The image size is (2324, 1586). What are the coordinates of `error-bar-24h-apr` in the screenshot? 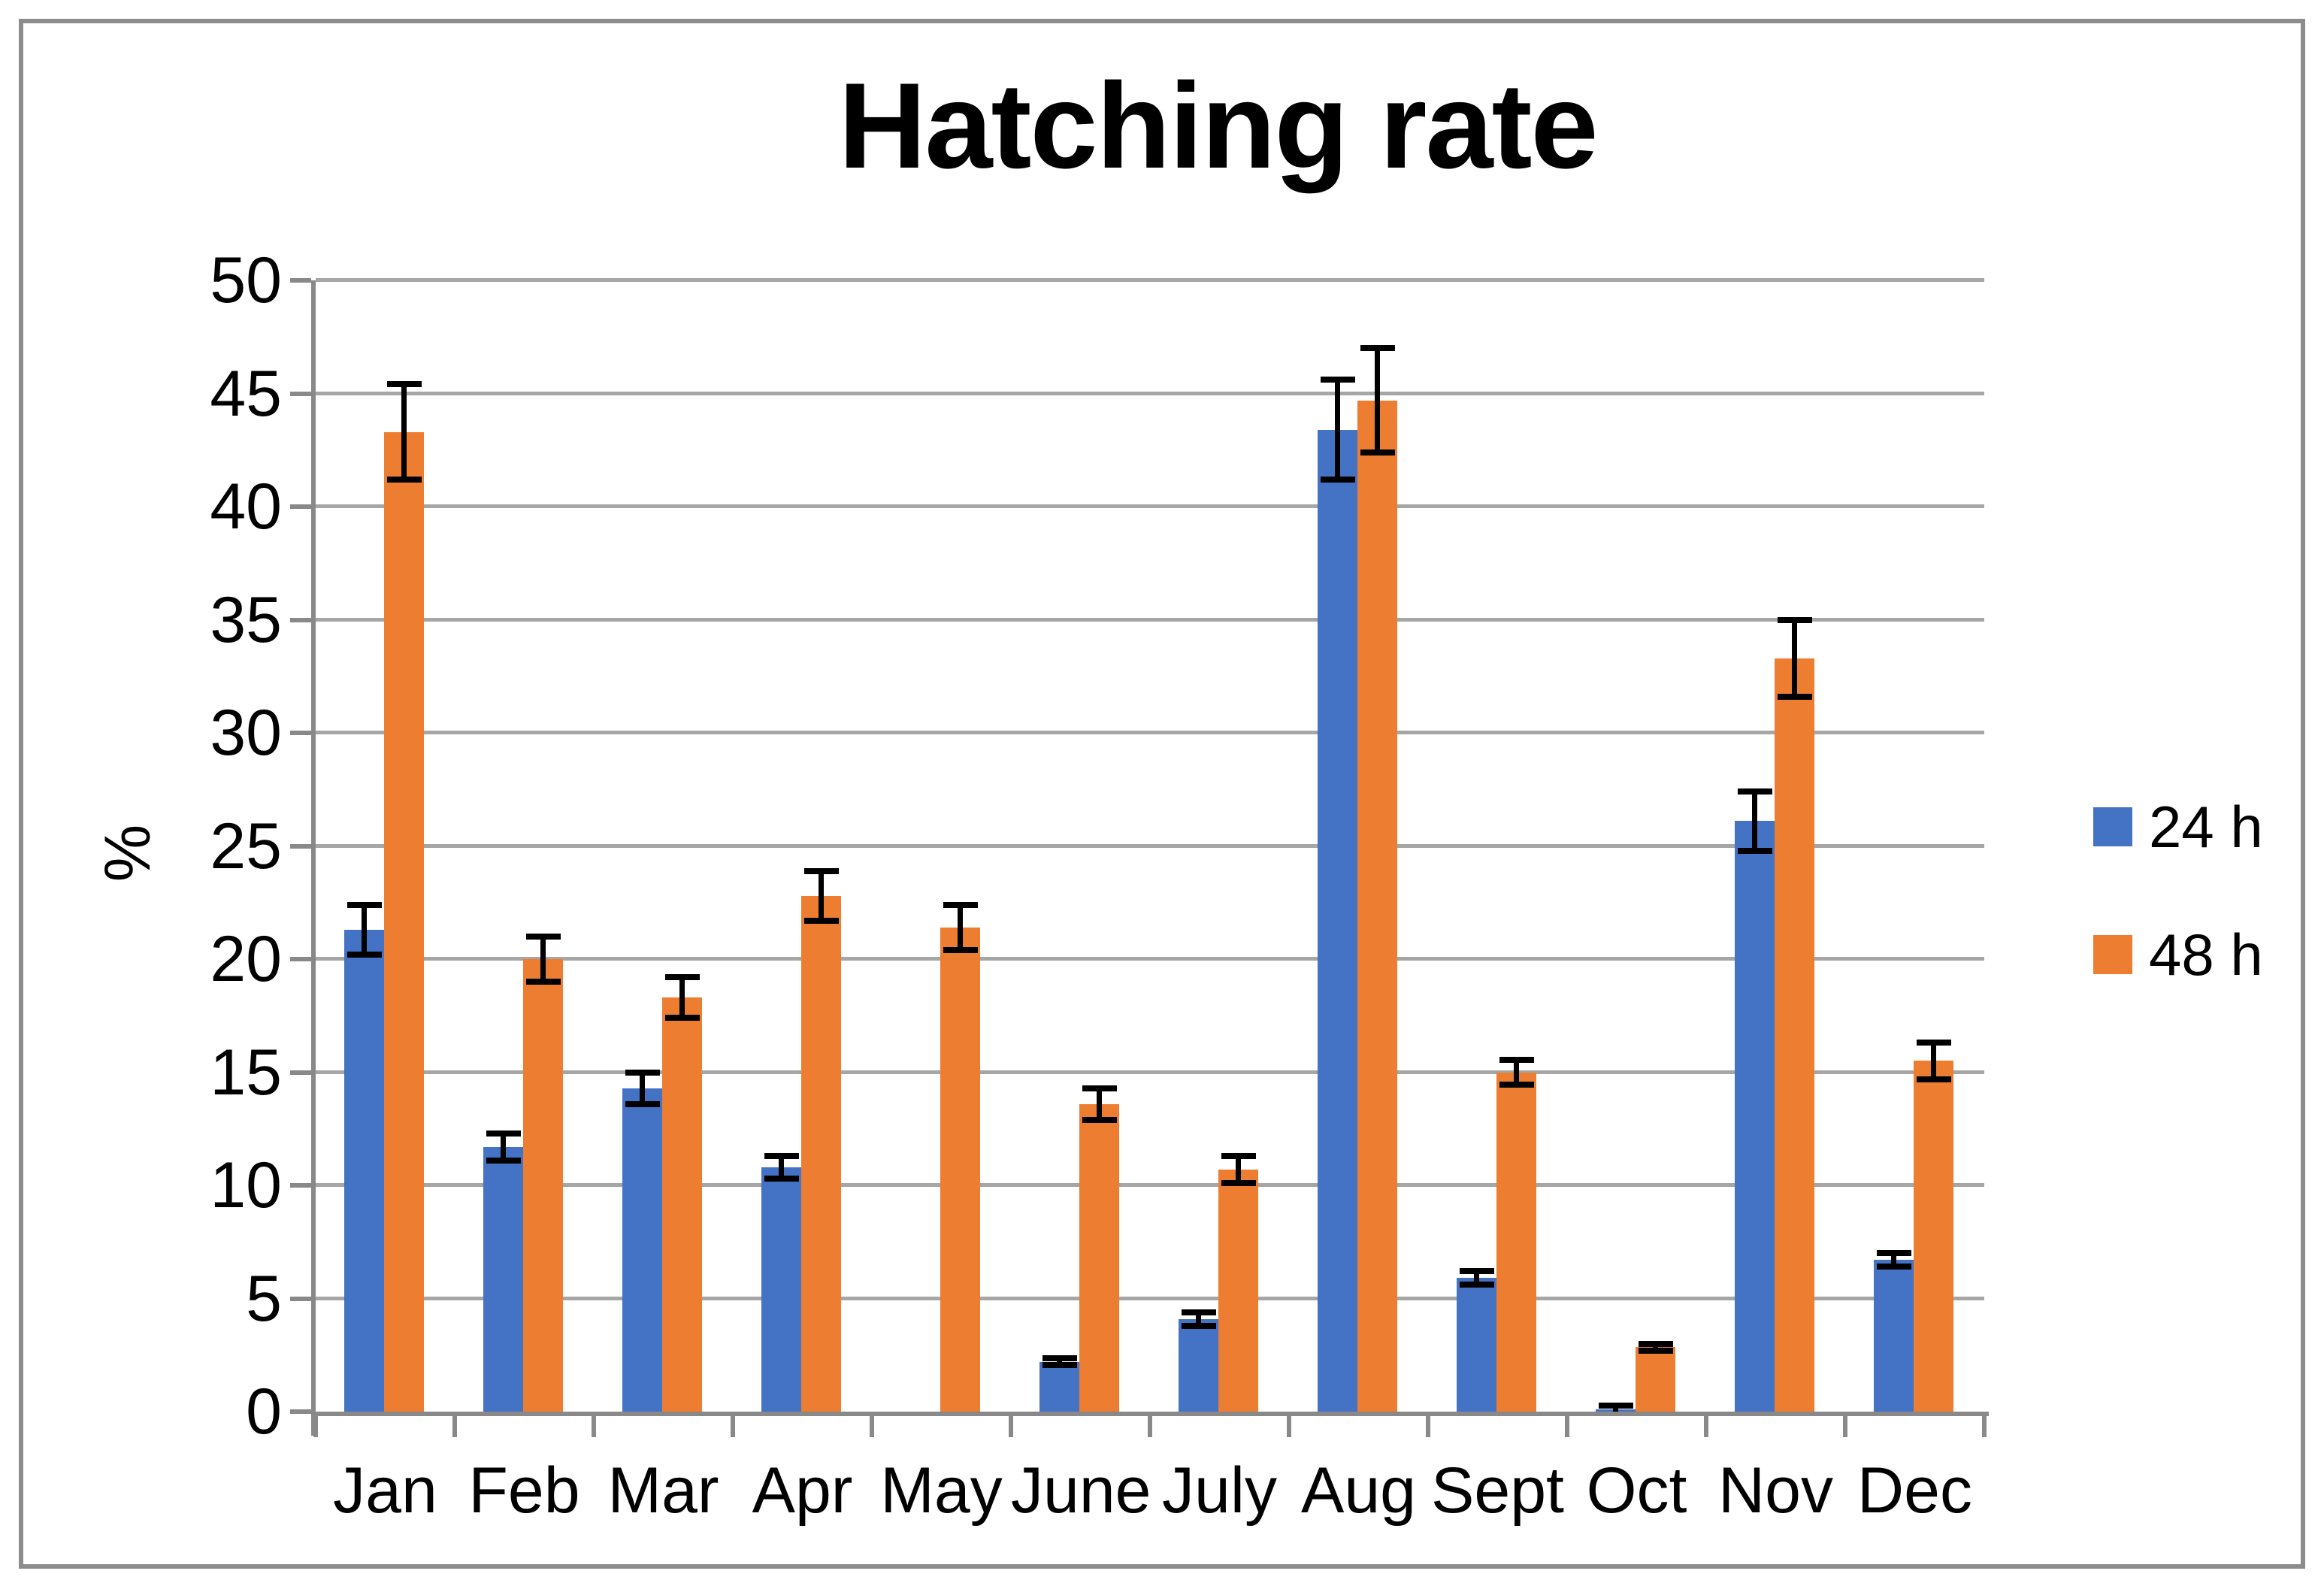 It's located at (781, 1167).